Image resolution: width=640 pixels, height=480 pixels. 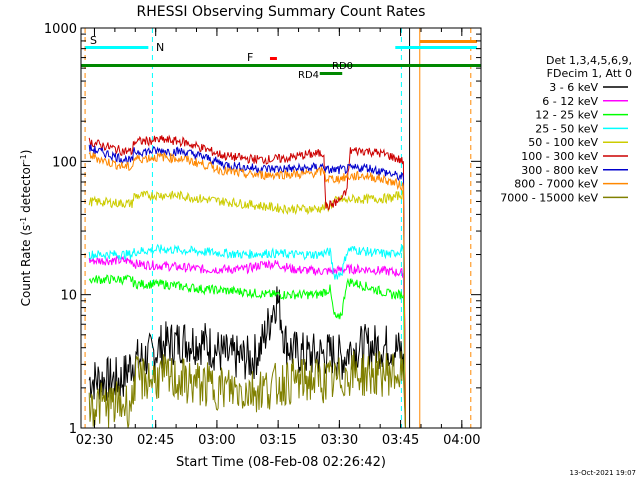 I want to click on y-axis-label: Count Rate (s-1 detector-1), so click(x=26, y=228).